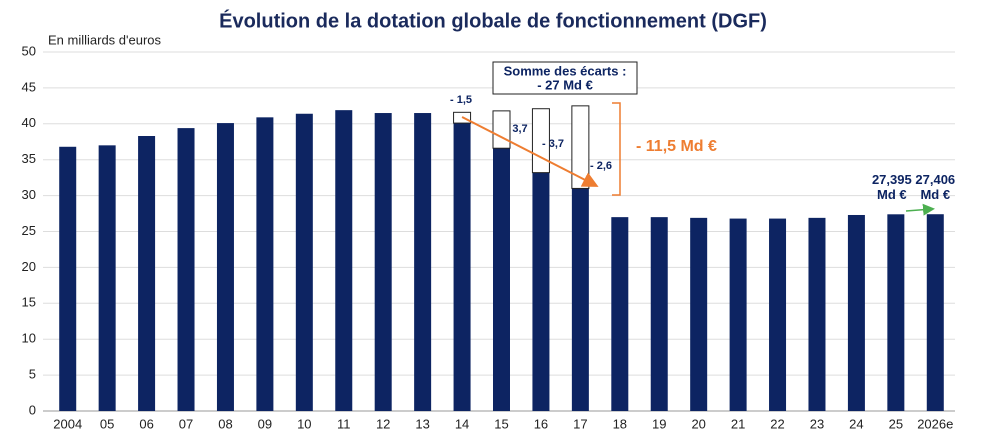  Describe the element at coordinates (29, 230) in the screenshot. I see `y-tick-label: 25` at that location.